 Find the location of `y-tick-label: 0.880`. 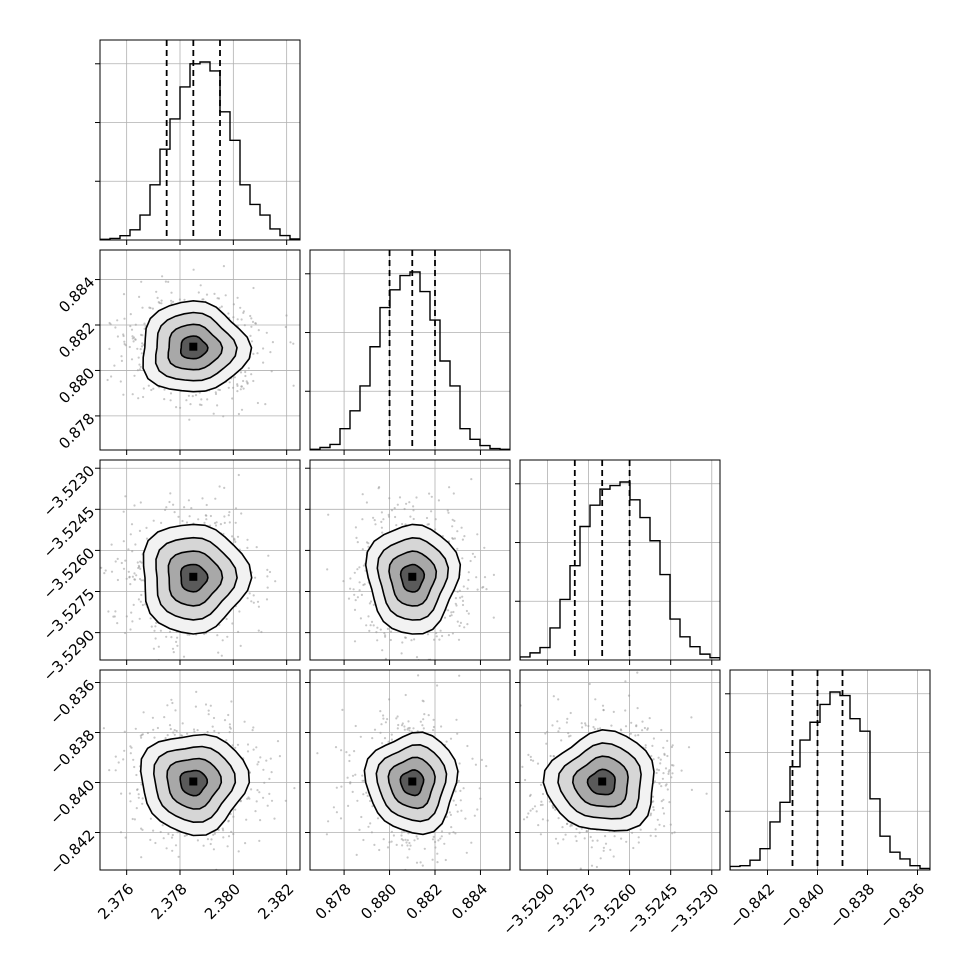

y-tick-label: 0.880 is located at coordinates (76, 385).